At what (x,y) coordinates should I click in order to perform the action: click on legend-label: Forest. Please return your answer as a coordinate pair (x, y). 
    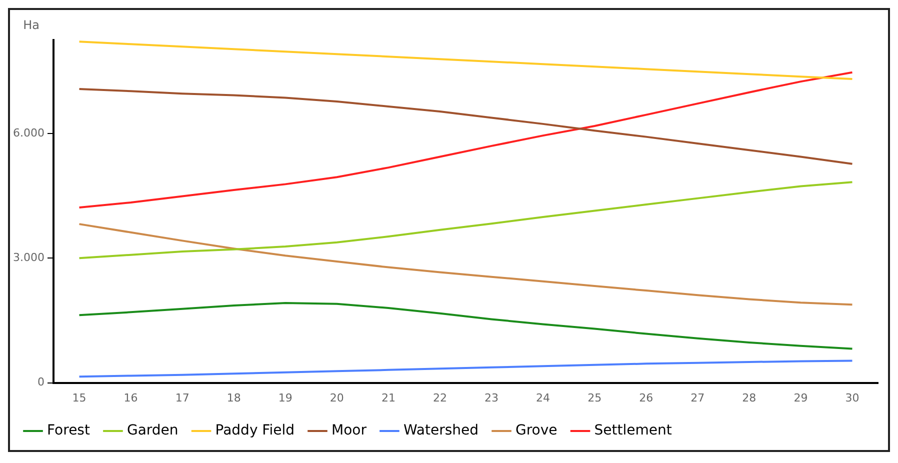
    Looking at the image, I should click on (68, 430).